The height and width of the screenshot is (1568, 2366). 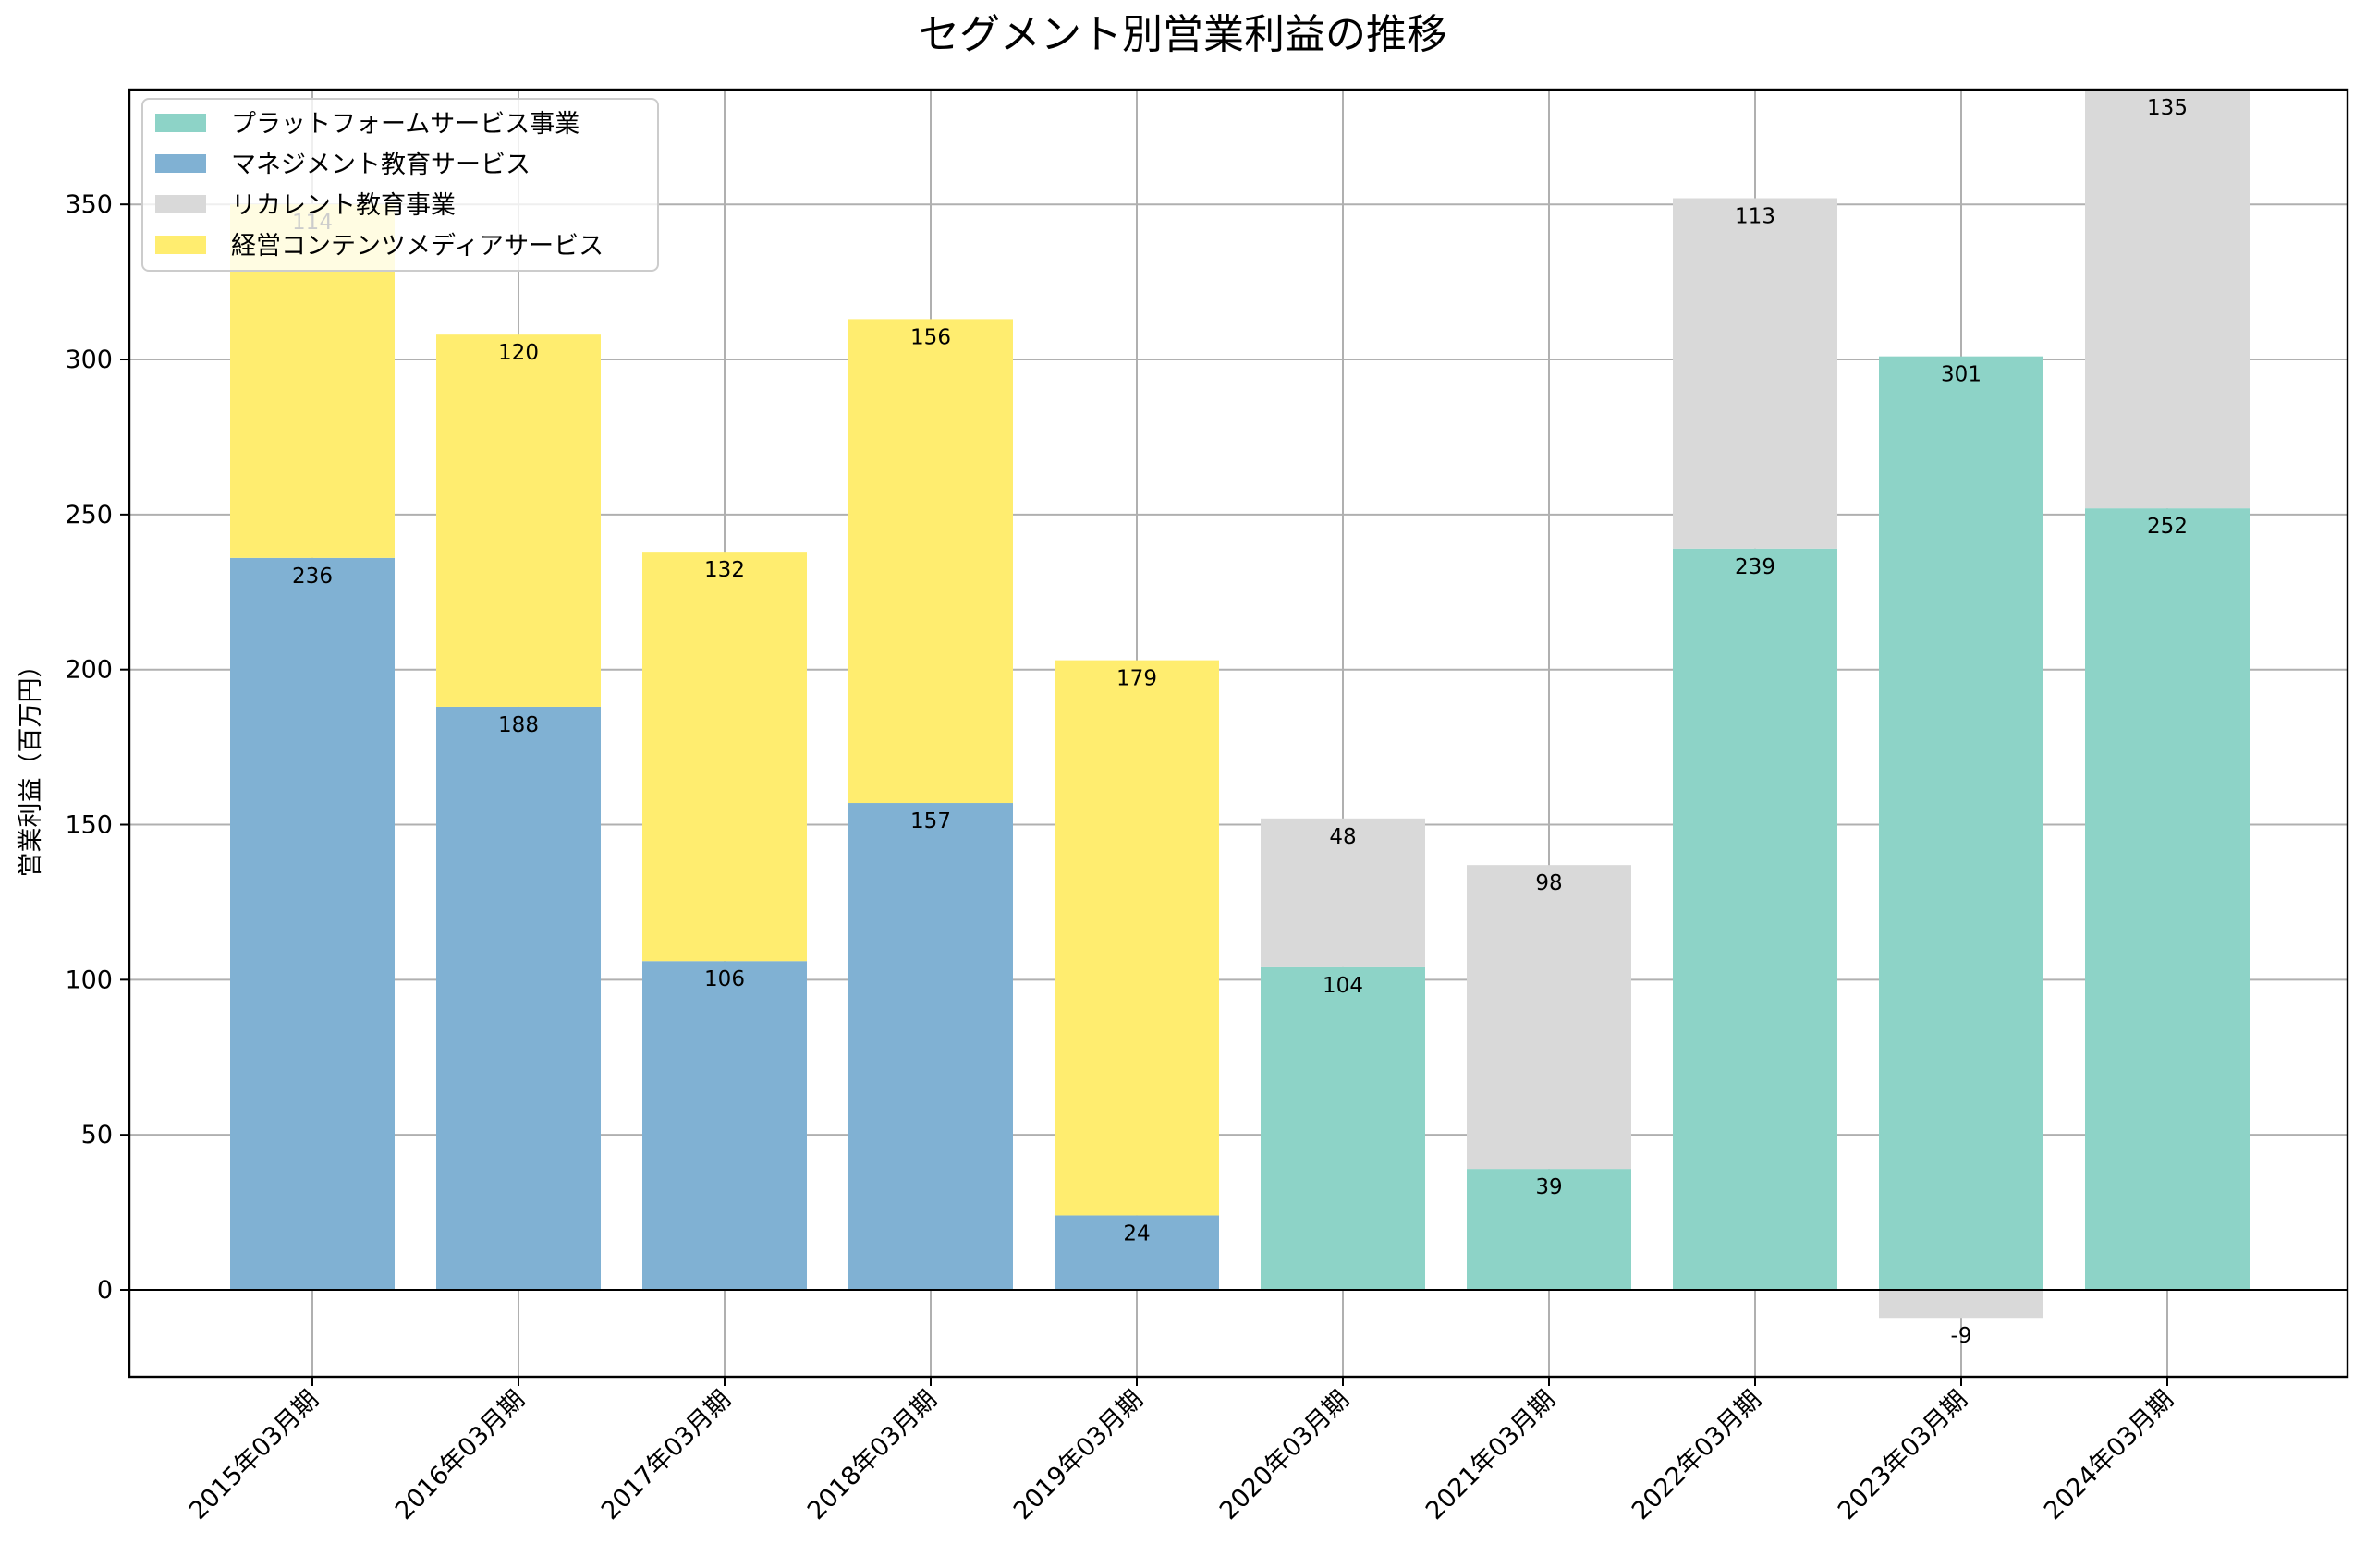 I want to click on y-tick-label: 350, so click(x=89, y=204).